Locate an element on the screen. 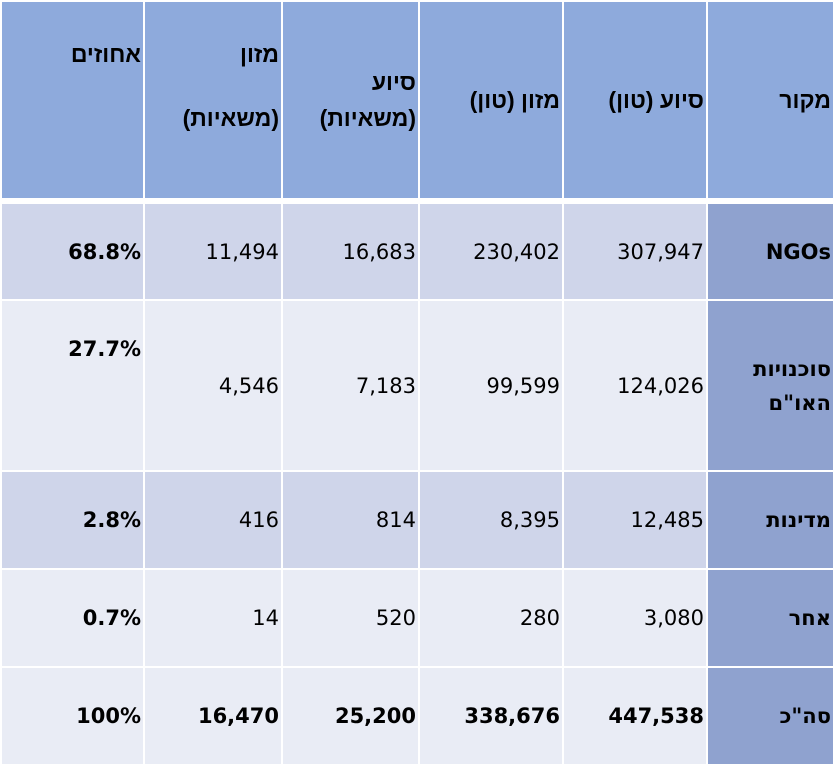 The image size is (833, 766). source-cell: אחר is located at coordinates (769, 618).